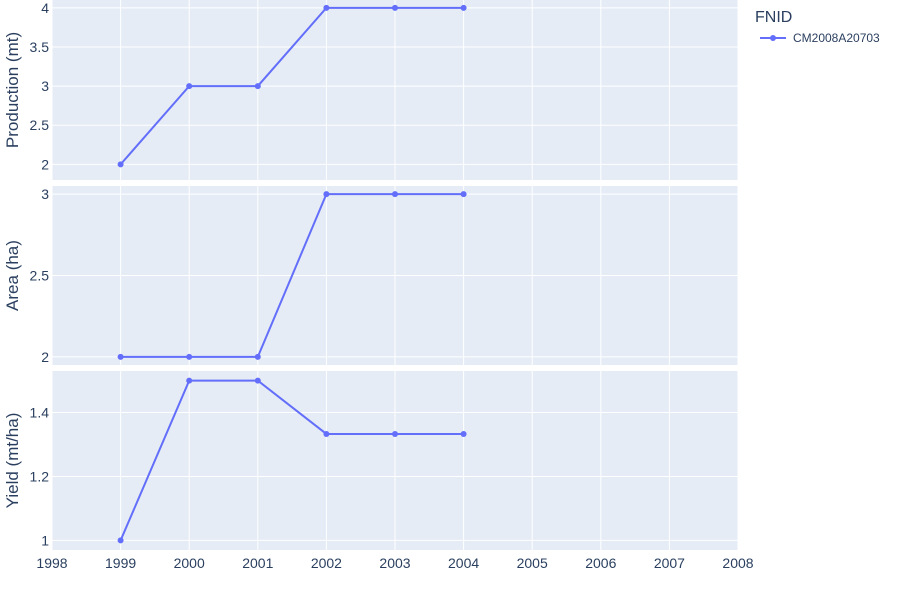  Describe the element at coordinates (12, 275) in the screenshot. I see `y-axis-title: Area (ha)` at that location.